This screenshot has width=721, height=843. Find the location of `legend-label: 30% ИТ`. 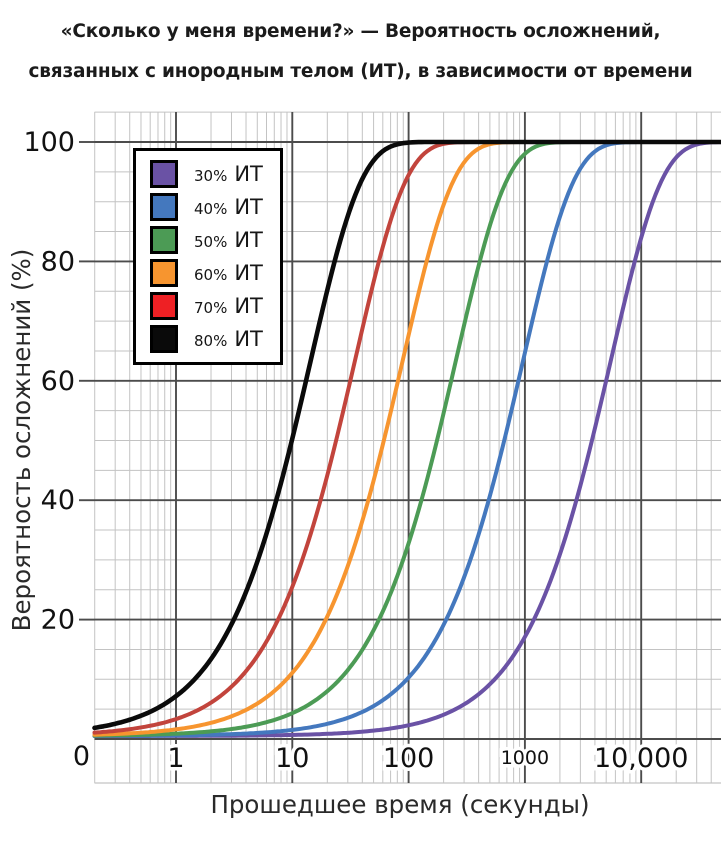

legend-label: 30% ИТ is located at coordinates (228, 174).